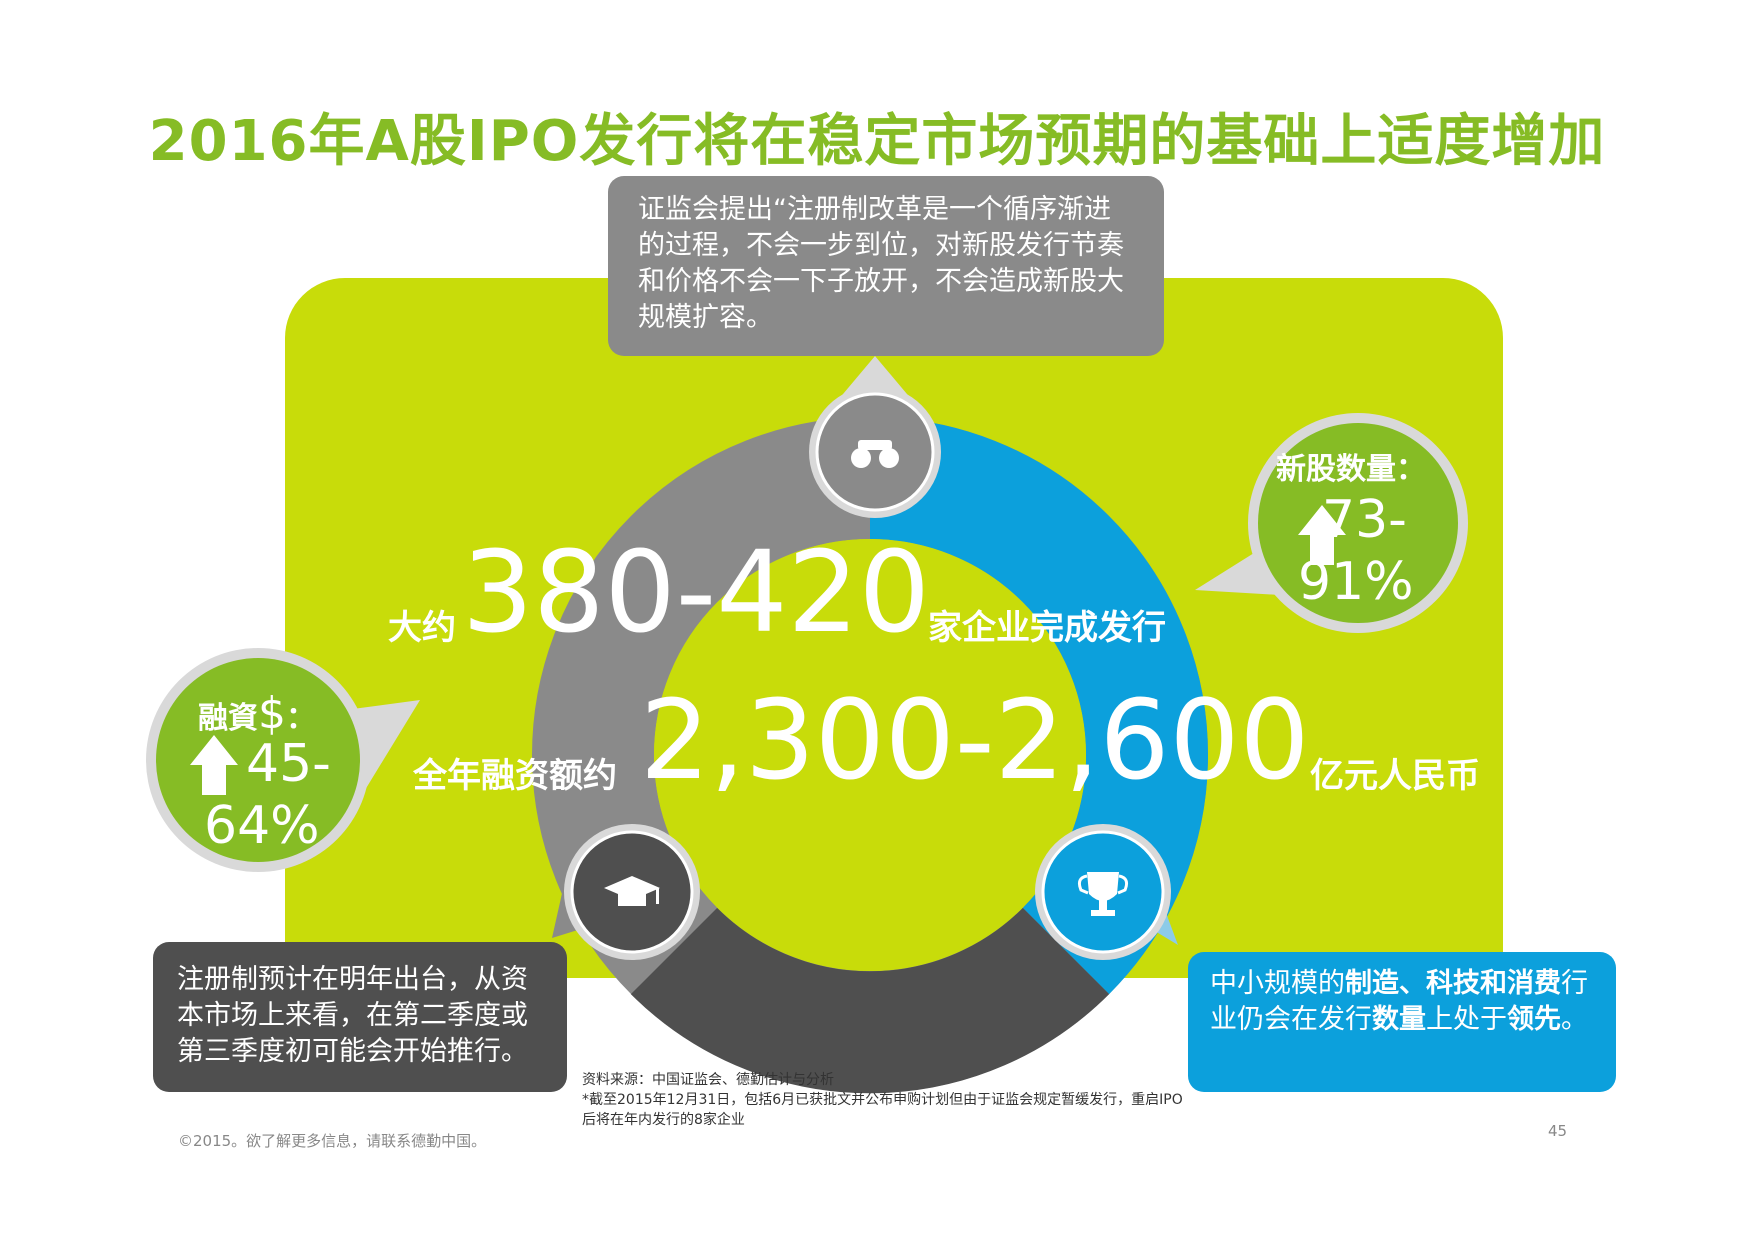  I want to click on company-count-suffix: 家企业完成发行, so click(1047, 628).